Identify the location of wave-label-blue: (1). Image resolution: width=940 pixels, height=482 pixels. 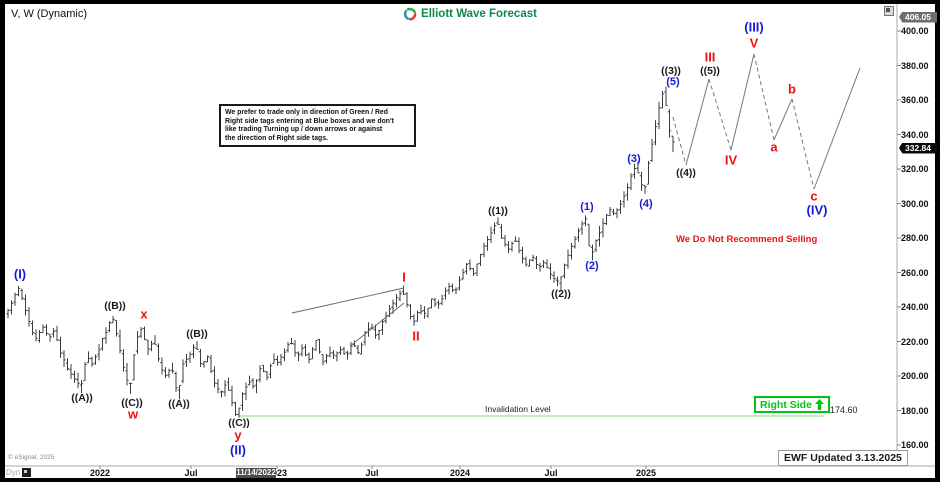
(587, 207).